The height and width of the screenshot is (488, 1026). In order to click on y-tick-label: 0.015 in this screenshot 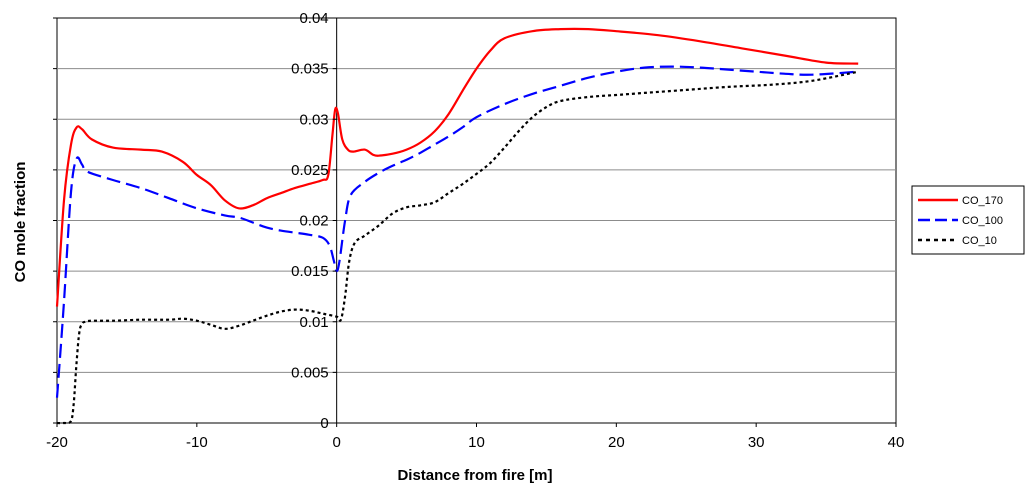, I will do `click(310, 271)`.